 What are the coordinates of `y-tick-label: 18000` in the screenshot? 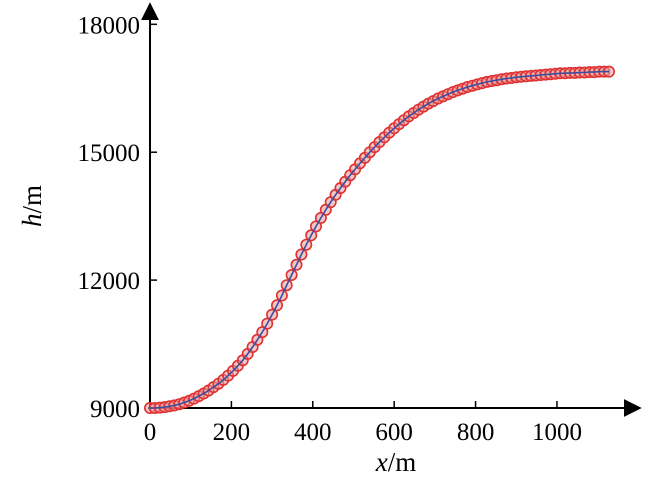 It's located at (109, 25).